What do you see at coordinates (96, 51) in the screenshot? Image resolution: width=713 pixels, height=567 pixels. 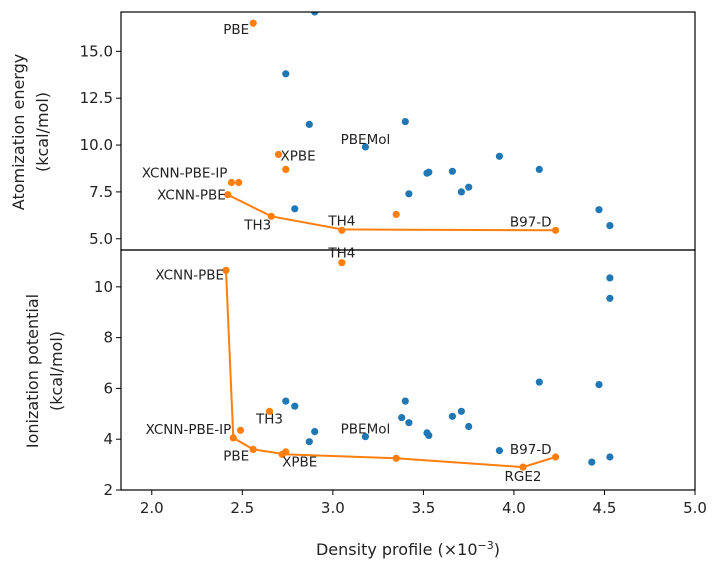 I see `y-tick-label-top: 15.0` at bounding box center [96, 51].